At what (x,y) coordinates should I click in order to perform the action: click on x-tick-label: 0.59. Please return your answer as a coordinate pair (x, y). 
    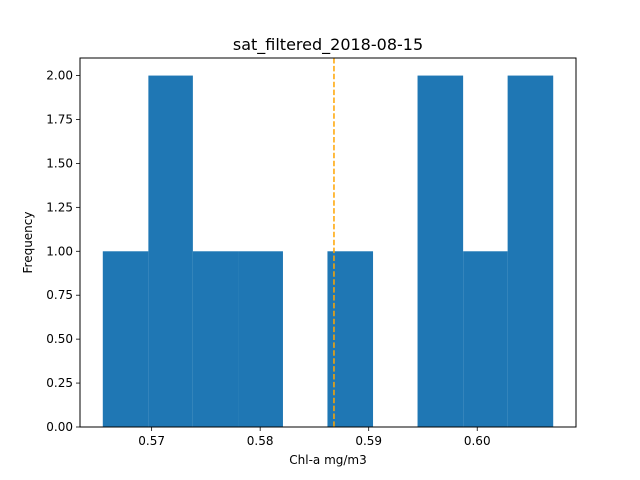
    Looking at the image, I should click on (368, 441).